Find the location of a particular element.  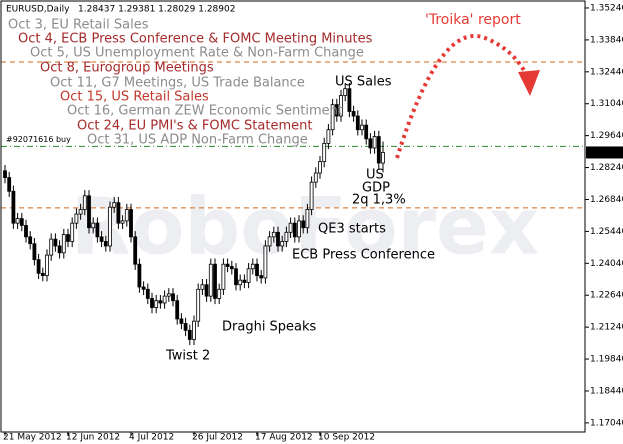

y-tick-label: 1.18440 is located at coordinates (606, 391).